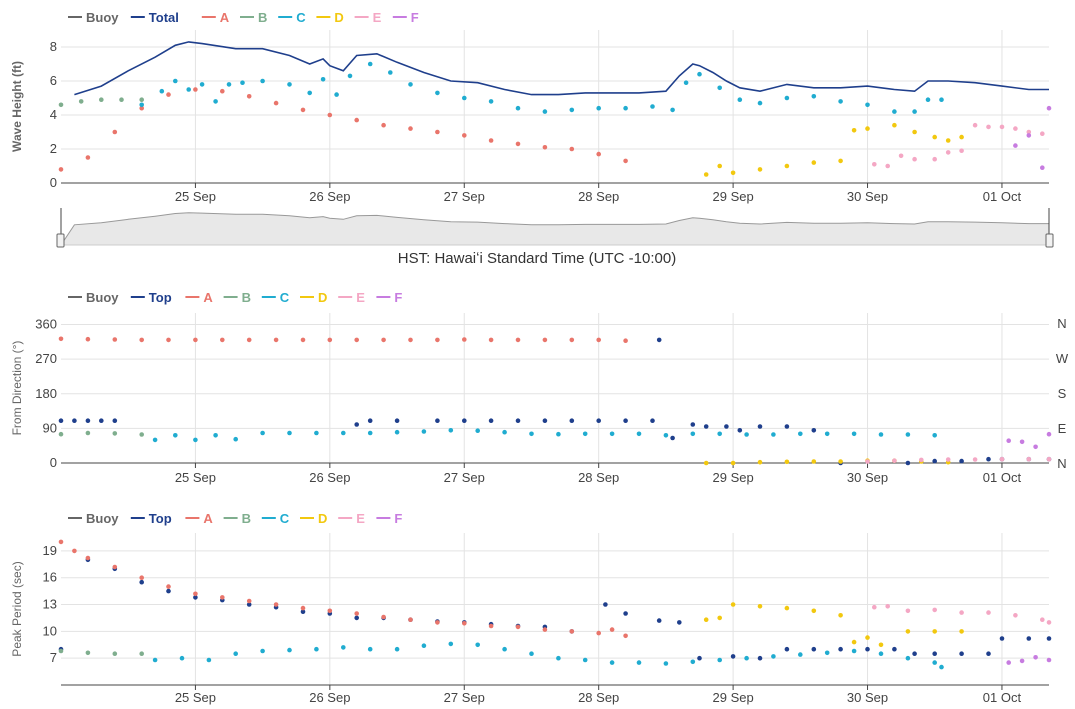 This screenshot has height=709, width=1075. What do you see at coordinates (53, 148) in the screenshot?
I see `y-tick-label: 2` at bounding box center [53, 148].